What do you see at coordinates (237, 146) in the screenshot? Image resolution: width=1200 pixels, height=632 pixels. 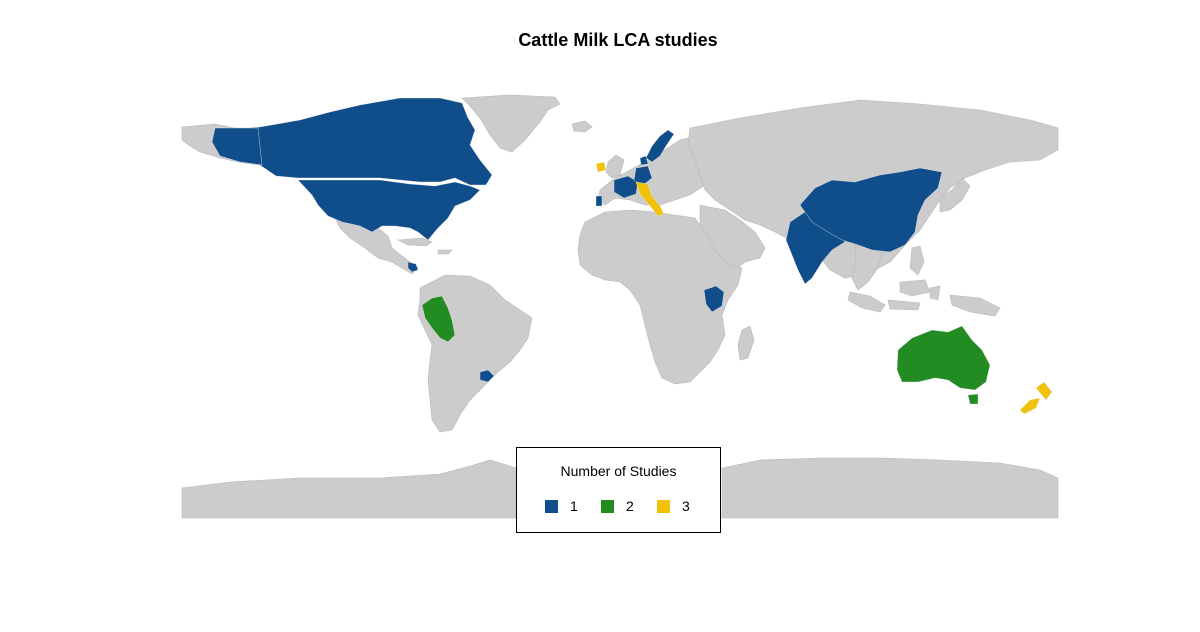 I see `region-alaska-usa` at bounding box center [237, 146].